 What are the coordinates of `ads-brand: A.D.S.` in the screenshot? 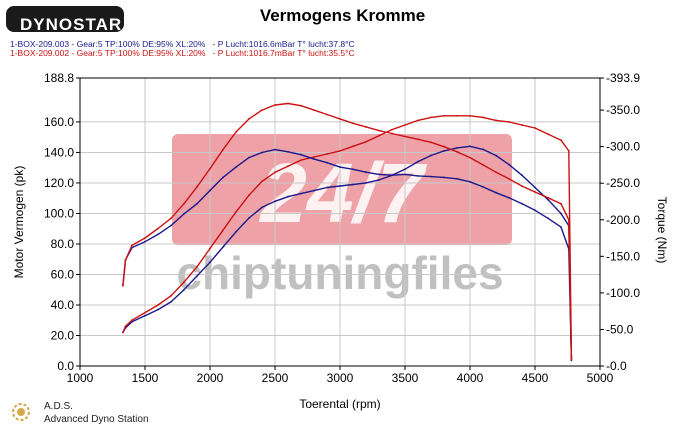 It's located at (58, 406).